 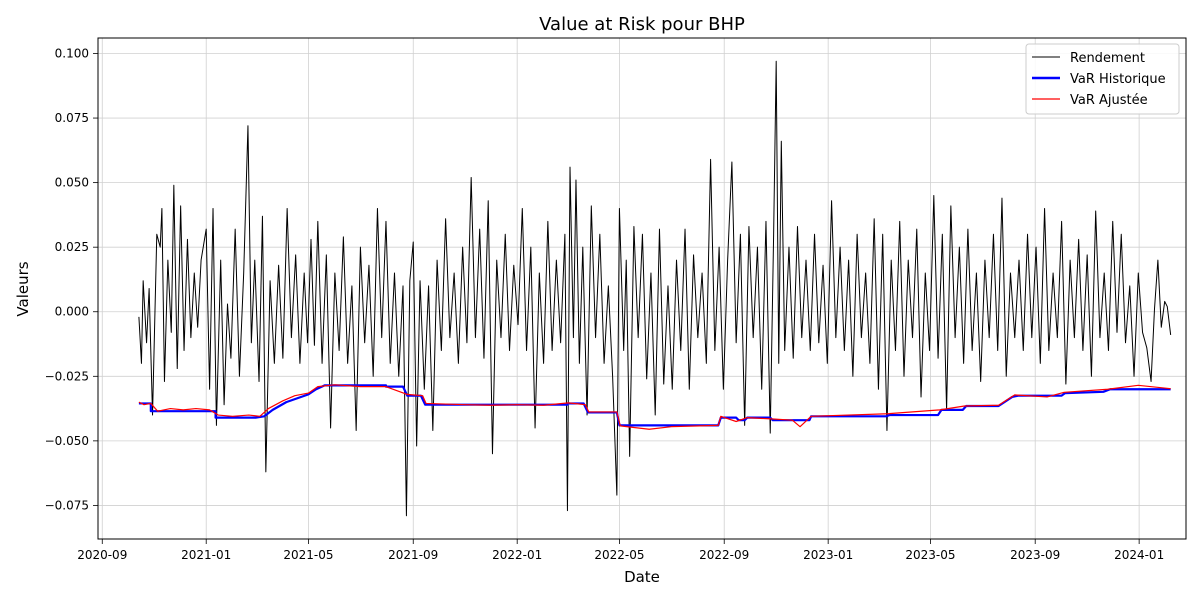 What do you see at coordinates (1107, 58) in the screenshot?
I see `legend-label-rendement: Rendement` at bounding box center [1107, 58].